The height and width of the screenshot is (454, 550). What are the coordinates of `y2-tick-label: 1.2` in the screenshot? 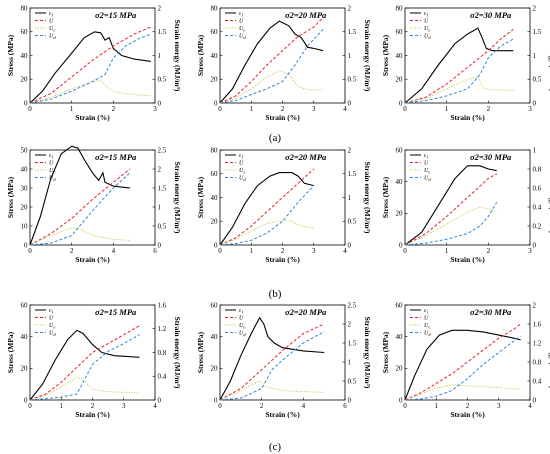 It's located at (537, 343).